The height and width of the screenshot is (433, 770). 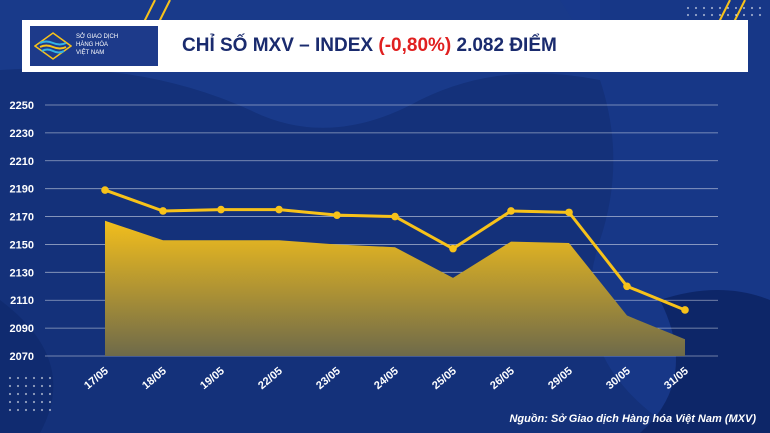 I want to click on y-tick-label: 2090, so click(x=22, y=329).